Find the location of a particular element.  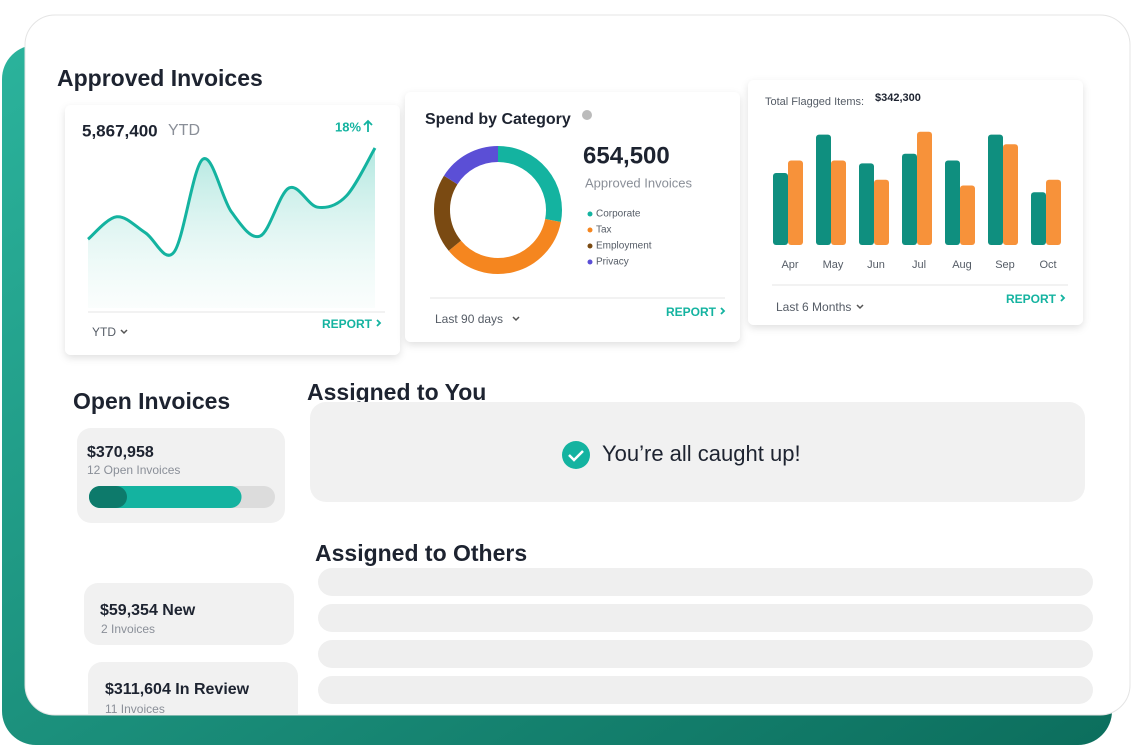

x-tick-label: Apr is located at coordinates (789, 265).